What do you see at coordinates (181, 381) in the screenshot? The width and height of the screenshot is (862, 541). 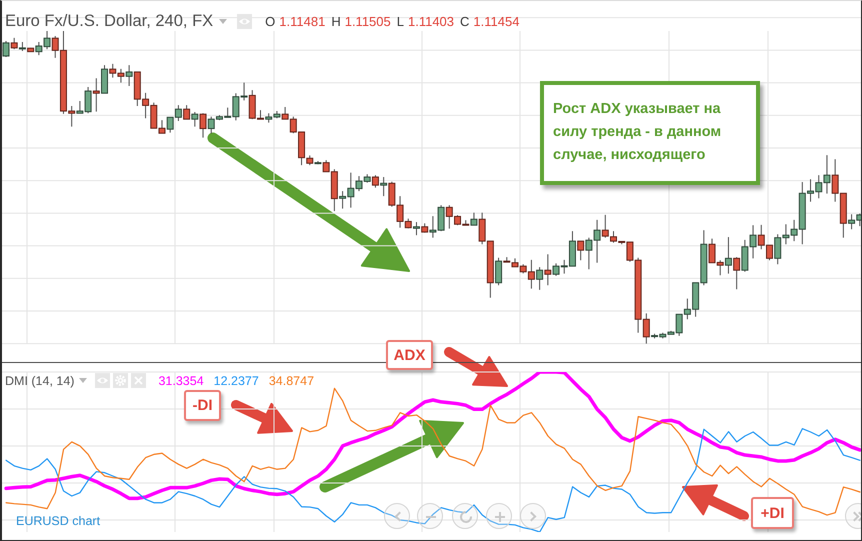 I see `text: 31.3354` at bounding box center [181, 381].